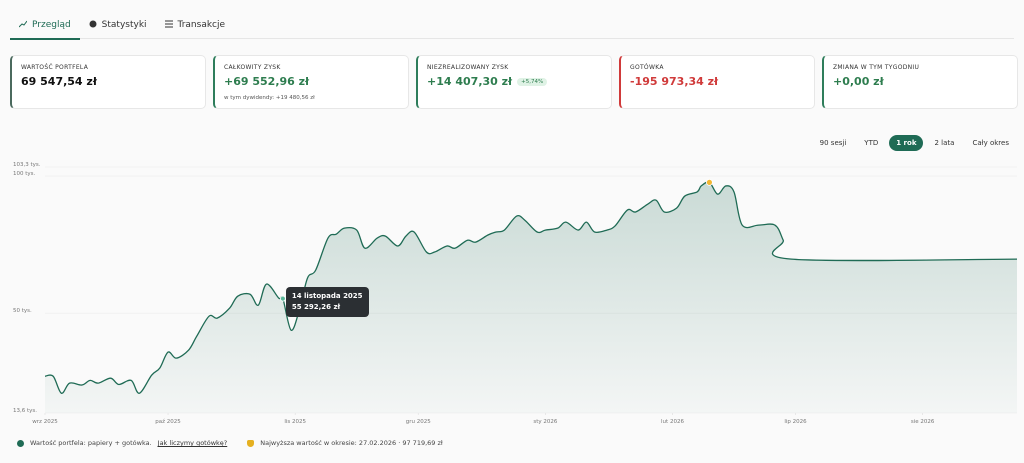 The image size is (1024, 463). I want to click on card-value: +14 407,30 zł +5,74%, so click(487, 81).